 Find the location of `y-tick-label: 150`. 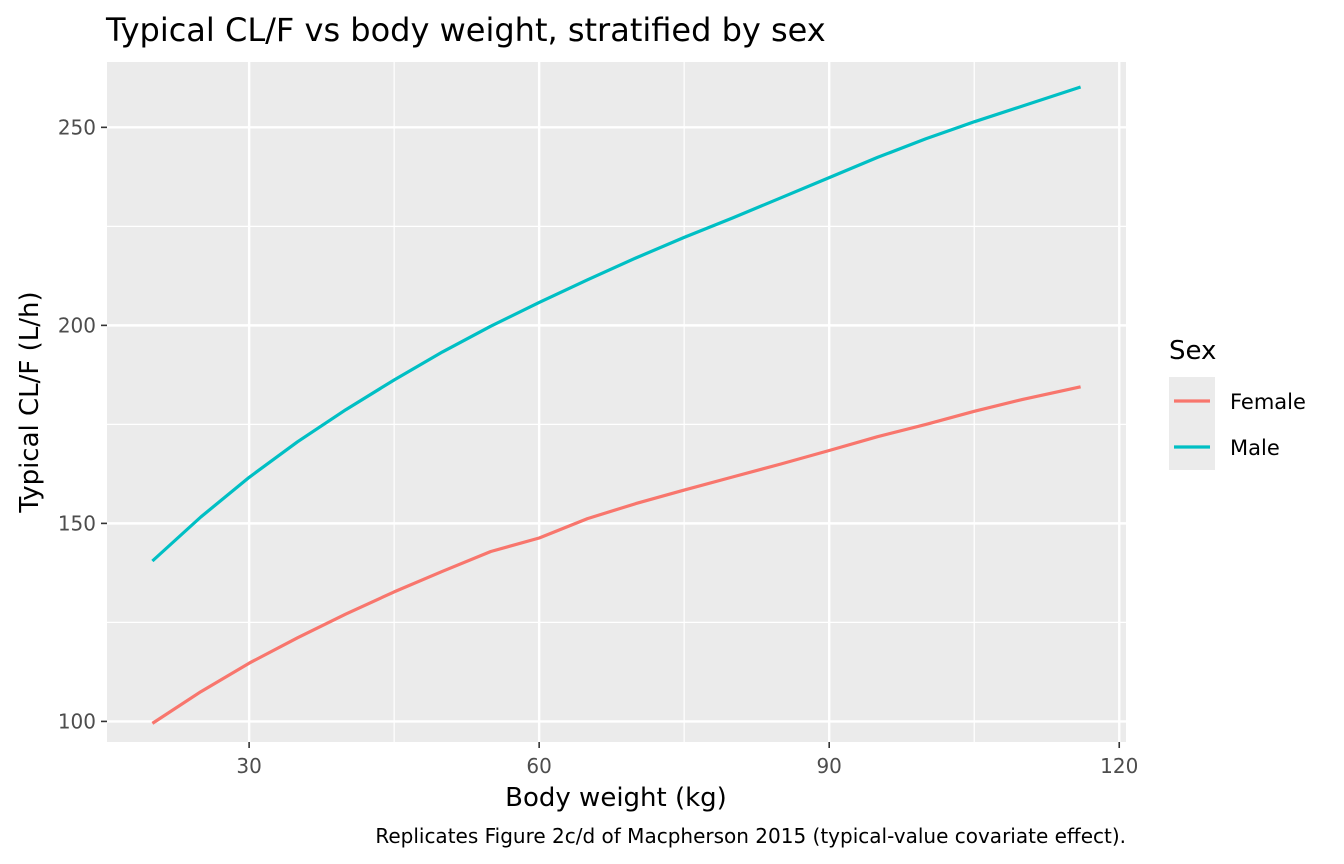

y-tick-label: 150 is located at coordinates (77, 523).